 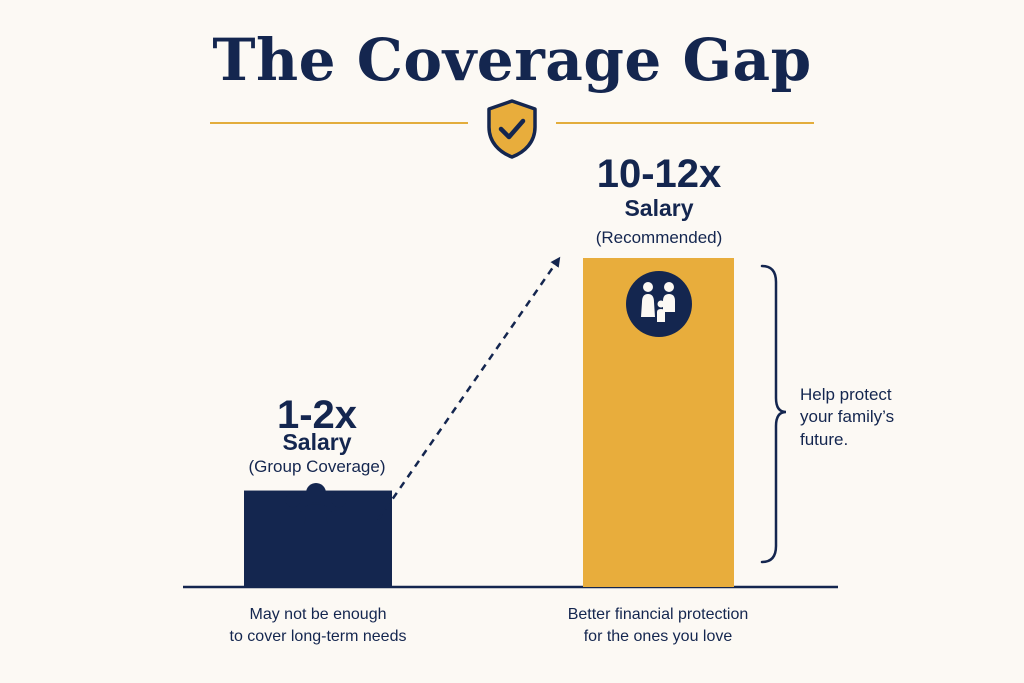 What do you see at coordinates (846, 394) in the screenshot?
I see `annotation-line-1: Help protect` at bounding box center [846, 394].